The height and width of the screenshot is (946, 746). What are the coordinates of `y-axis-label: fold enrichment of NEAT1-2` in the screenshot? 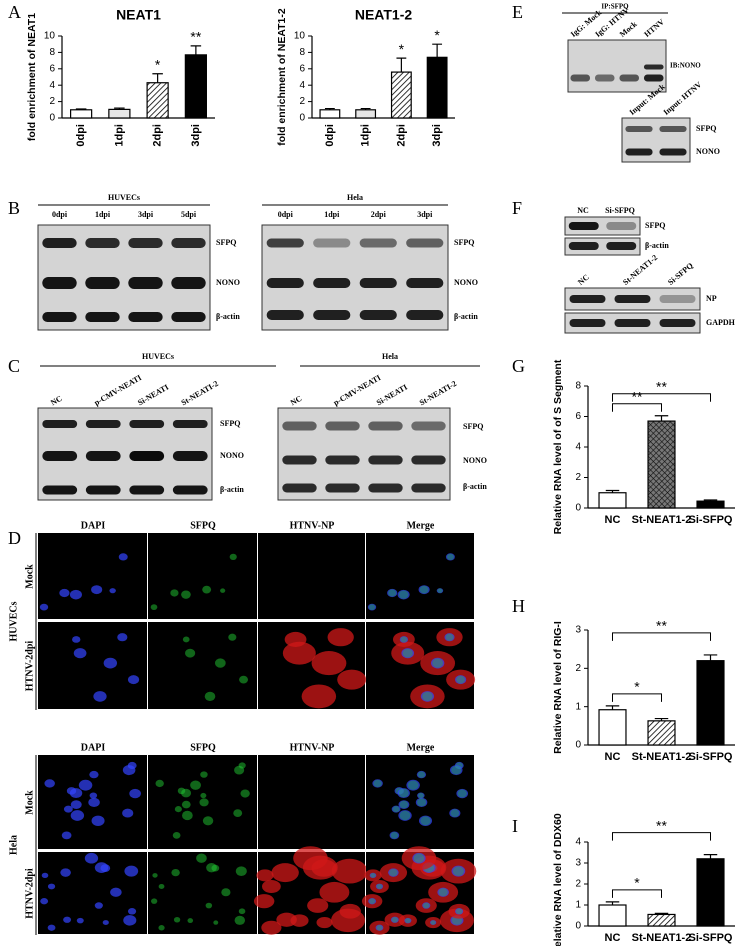 It's located at (282, 77).